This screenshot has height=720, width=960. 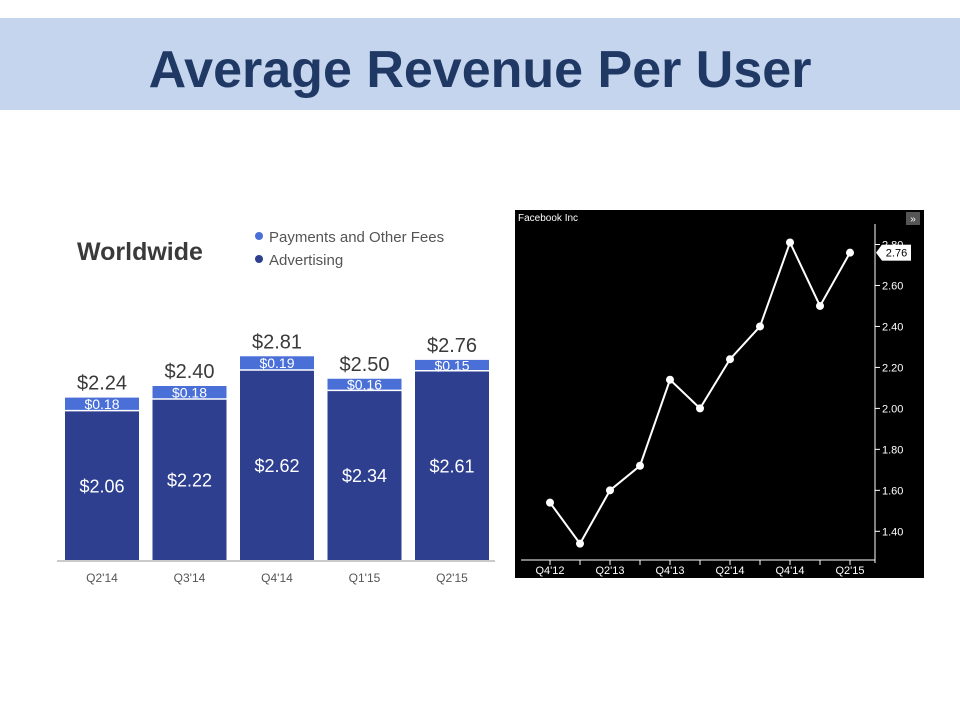 I want to click on payments-value-label: $0.19, so click(x=276, y=363).